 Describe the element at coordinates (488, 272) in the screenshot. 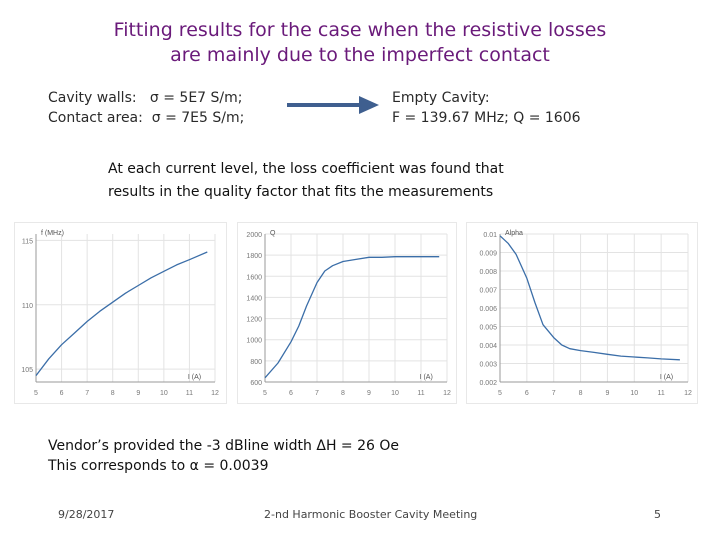

I see `y-tick-label: 0.008` at that location.